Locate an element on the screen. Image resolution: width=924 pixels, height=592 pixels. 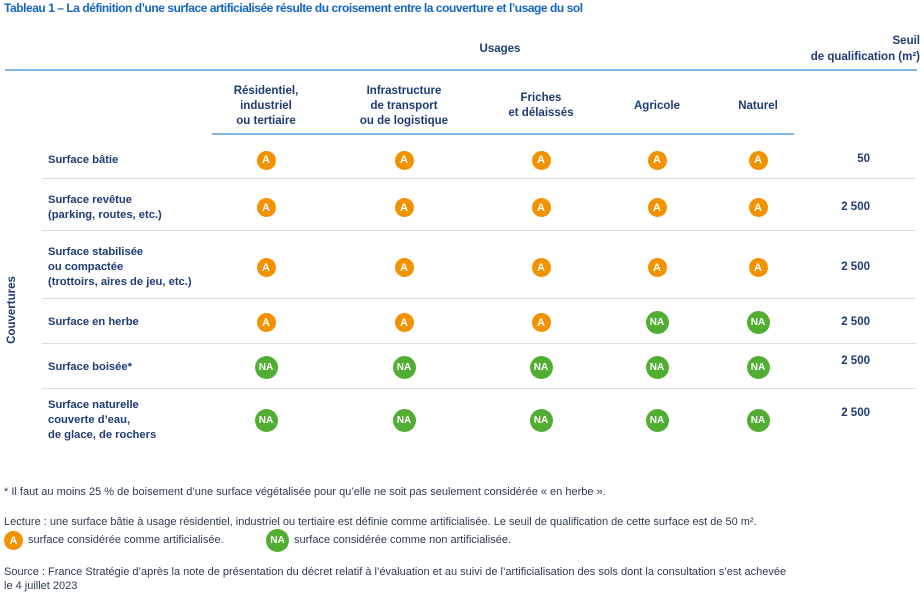
seuil-header: Seuil de qualification (m²) is located at coordinates (850, 49).